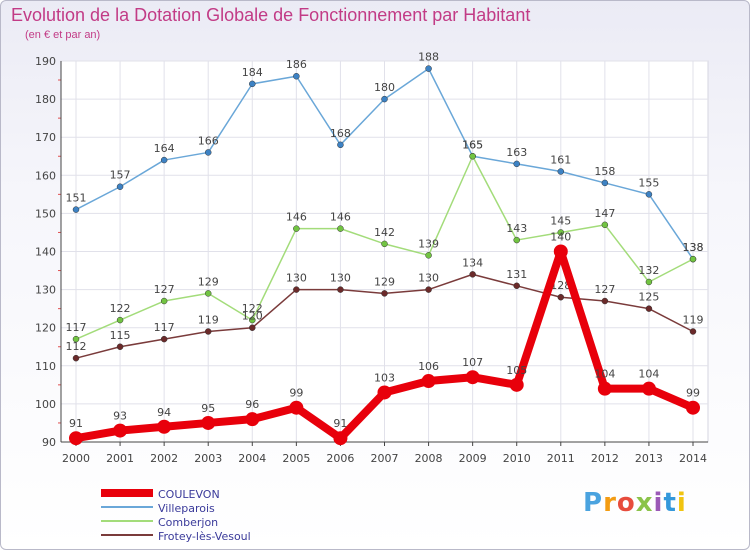 The image size is (750, 550). I want to click on x-tick-label: 2007, so click(385, 458).